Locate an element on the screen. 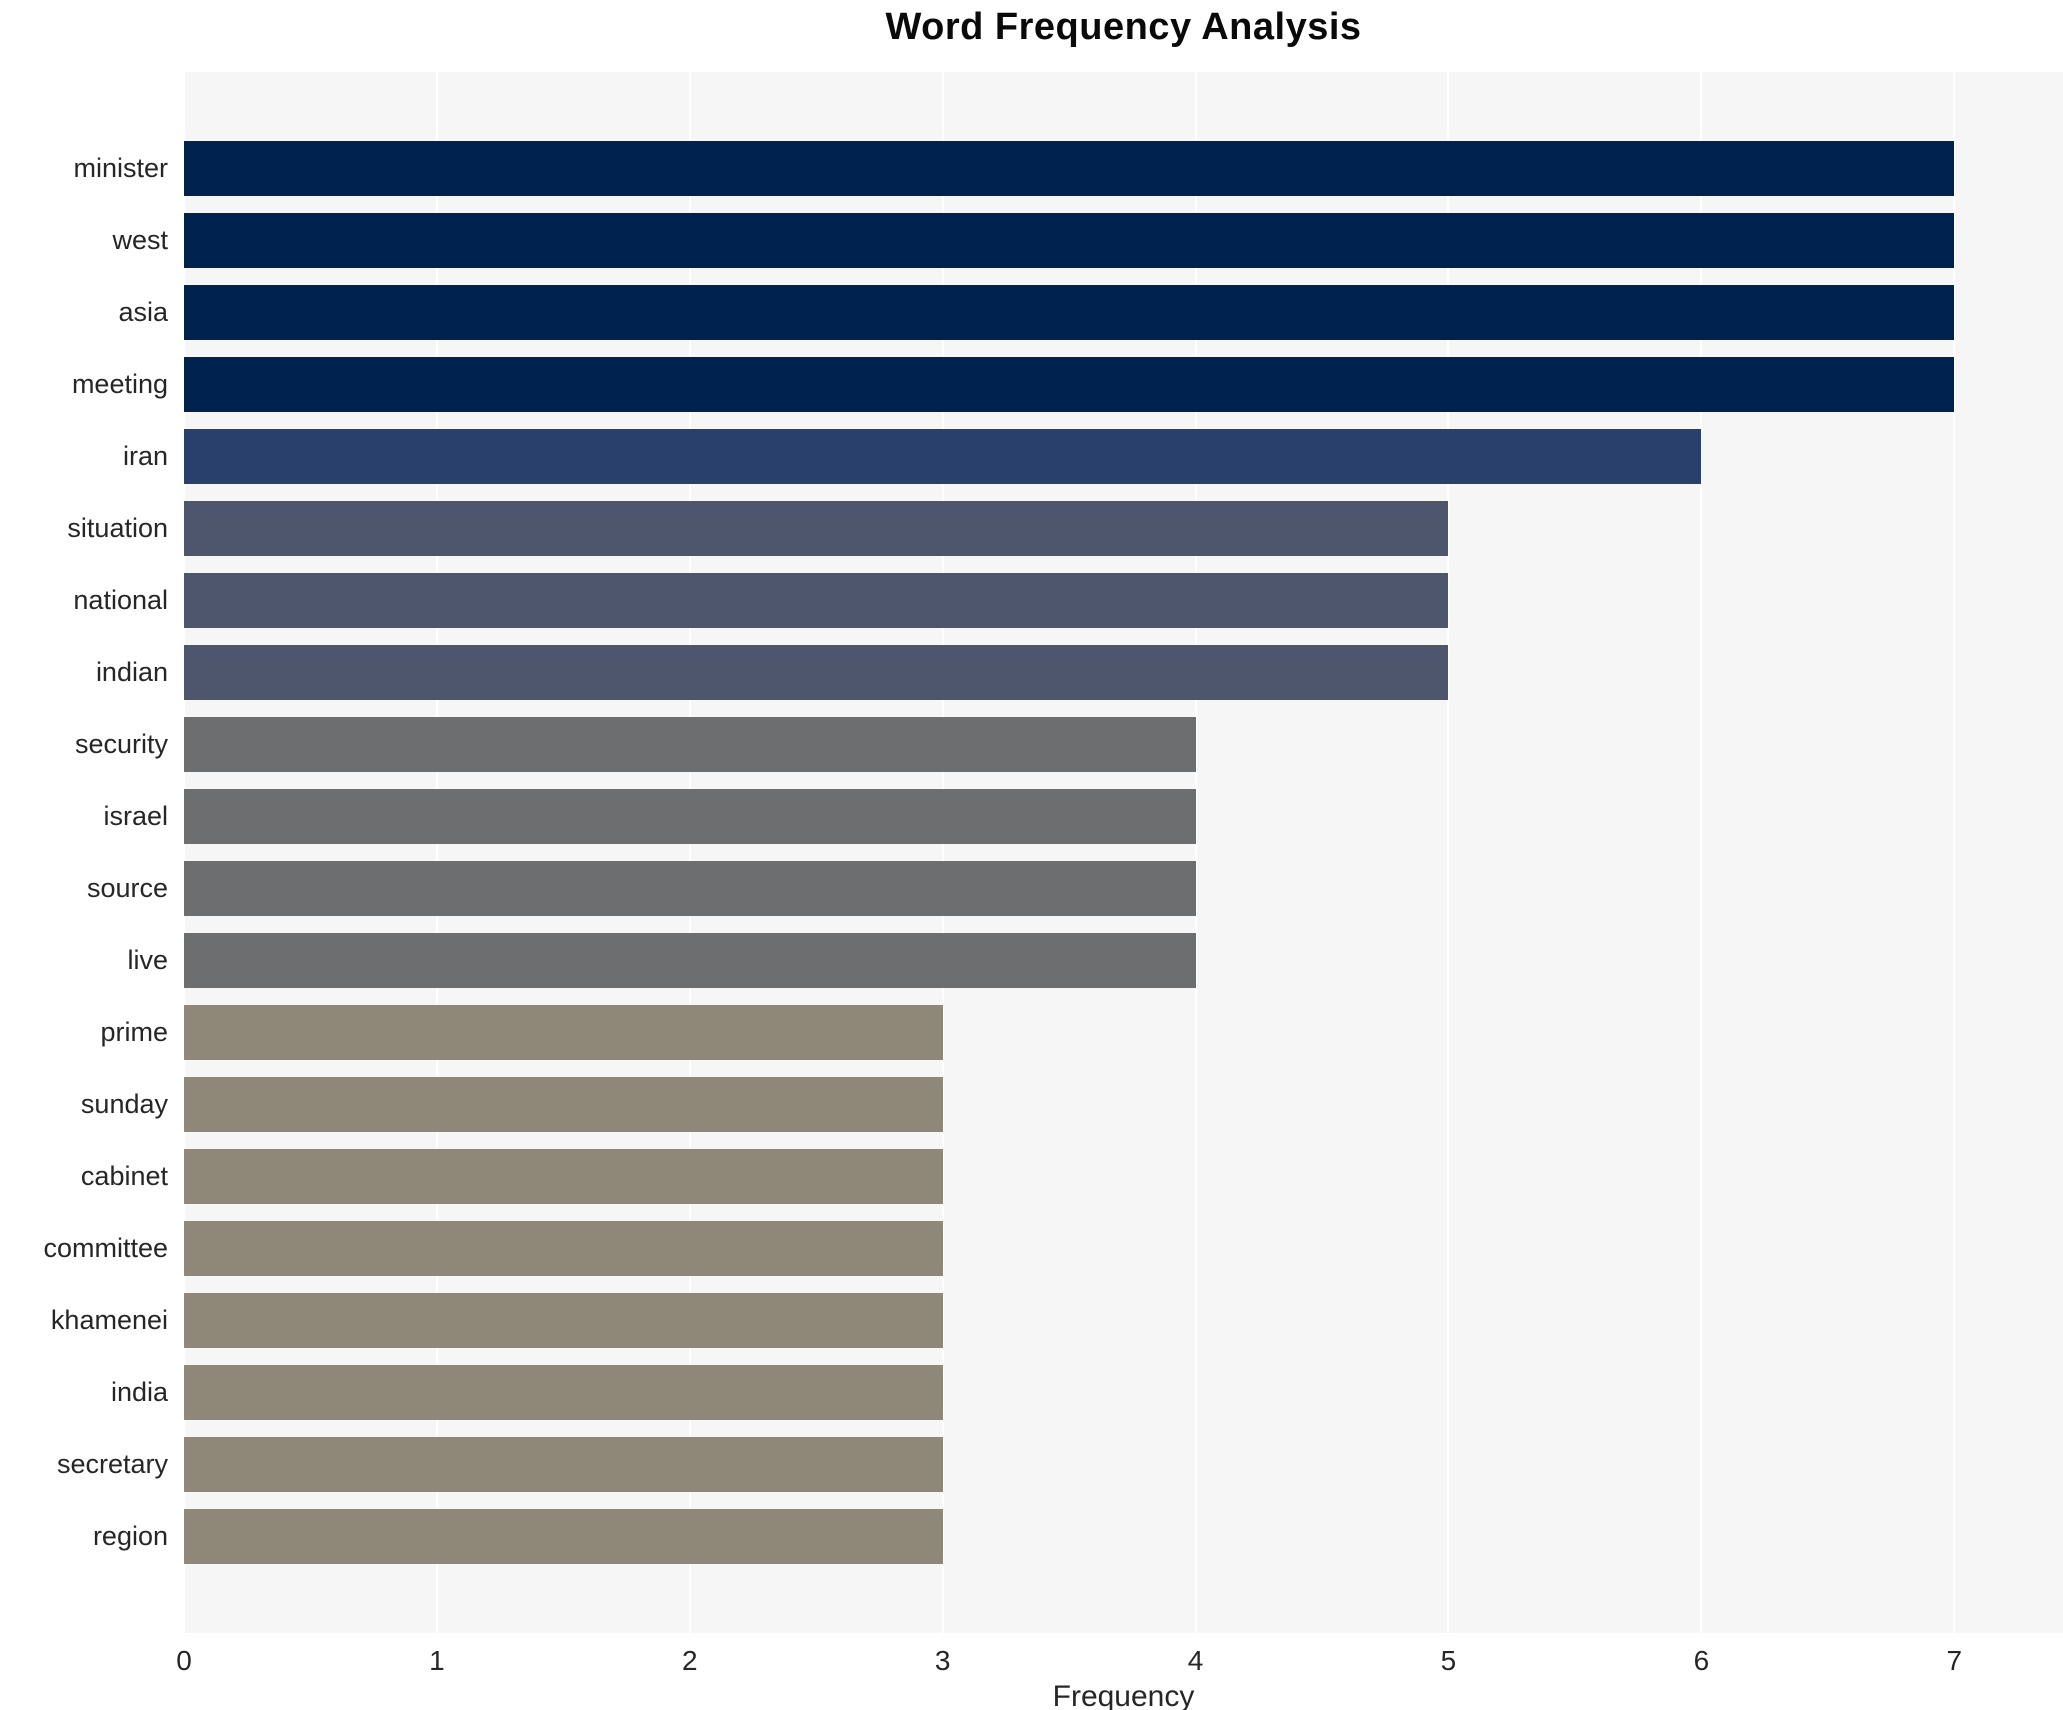 The image size is (2063, 1710). x-tick-label: 5 is located at coordinates (1448, 1660).